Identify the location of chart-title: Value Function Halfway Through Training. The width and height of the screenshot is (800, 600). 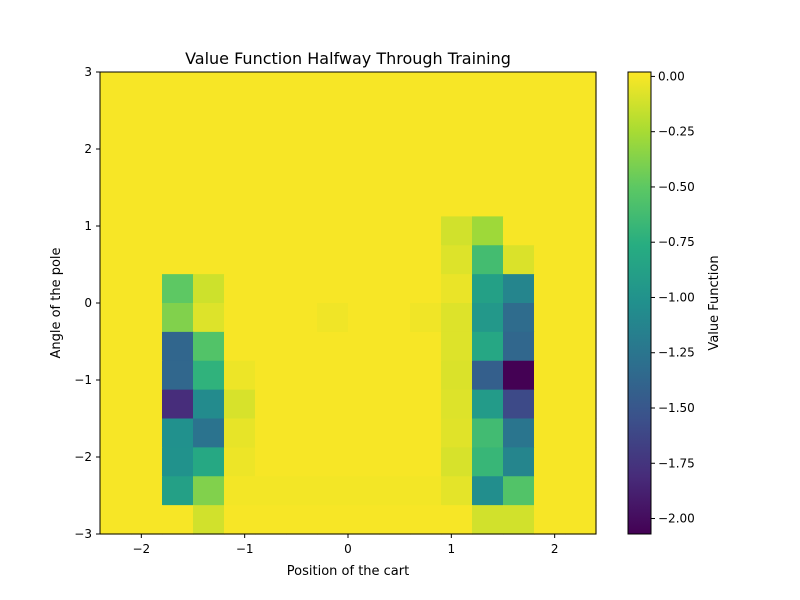
(348, 58).